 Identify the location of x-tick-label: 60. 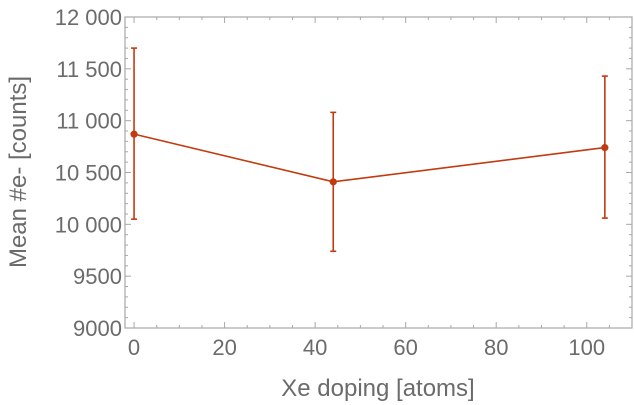
(405, 347).